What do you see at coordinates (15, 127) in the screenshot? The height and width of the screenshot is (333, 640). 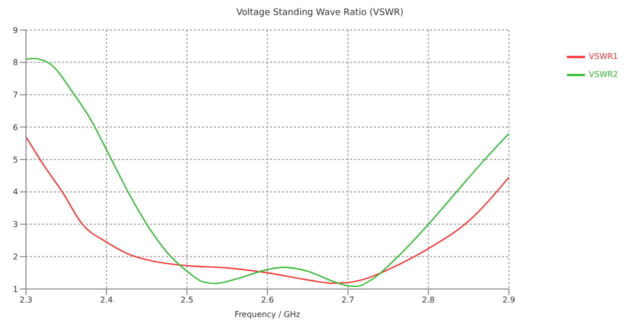 I see `y-tick-label: 6` at bounding box center [15, 127].